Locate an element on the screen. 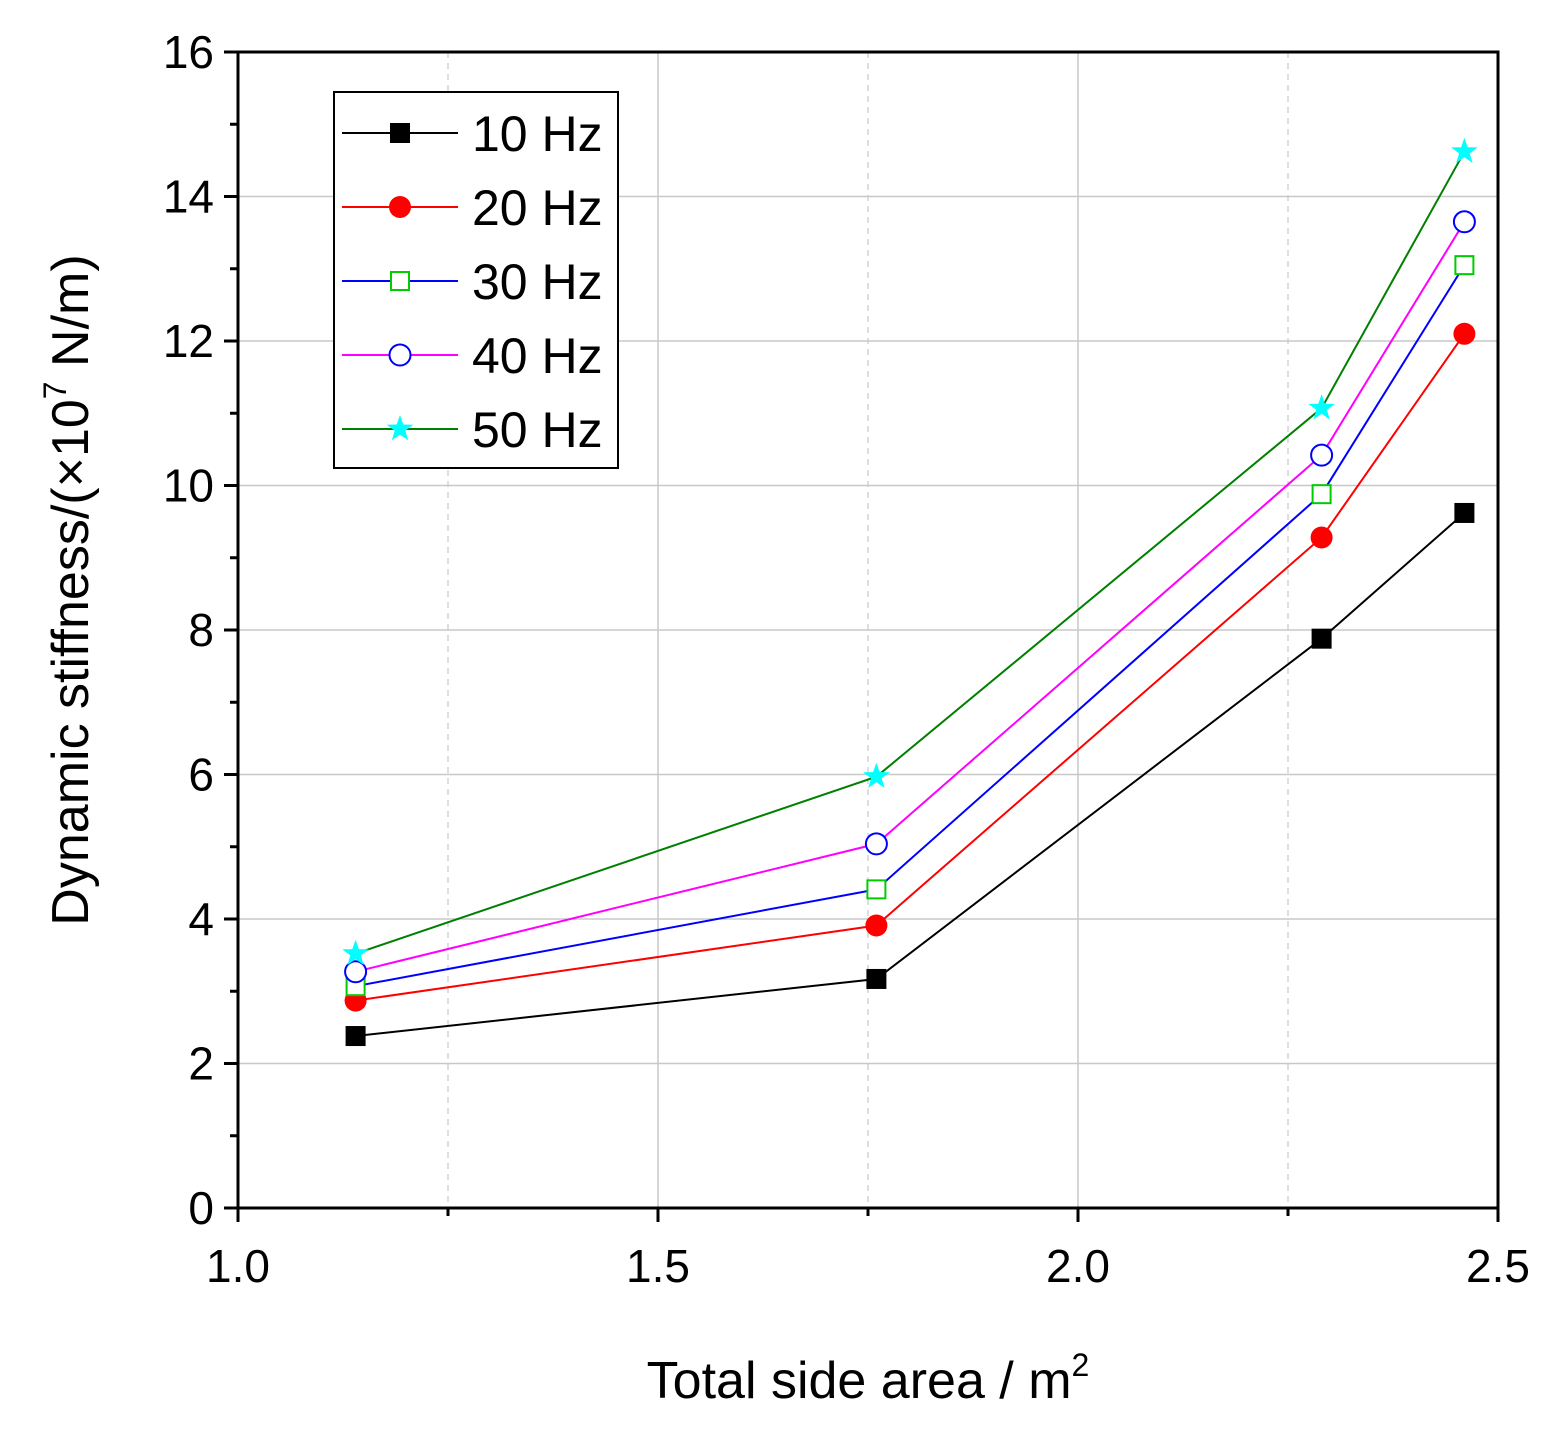 The width and height of the screenshot is (1564, 1433). legend-item: 30 Hz is located at coordinates (472, 282).